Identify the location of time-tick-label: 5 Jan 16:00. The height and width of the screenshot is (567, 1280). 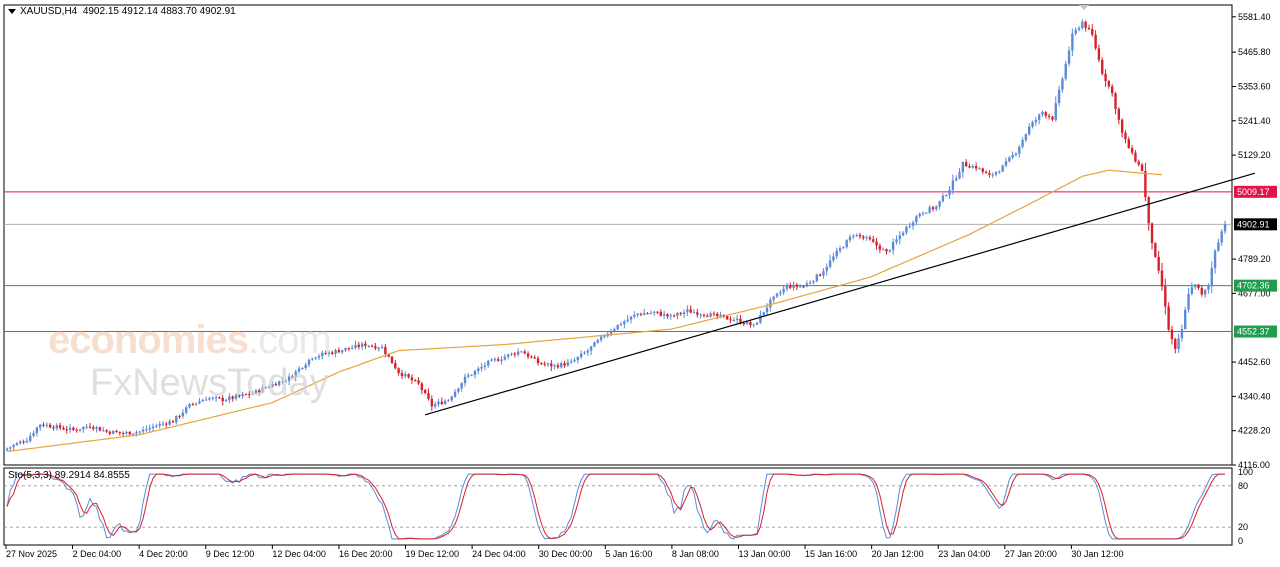
(628, 554).